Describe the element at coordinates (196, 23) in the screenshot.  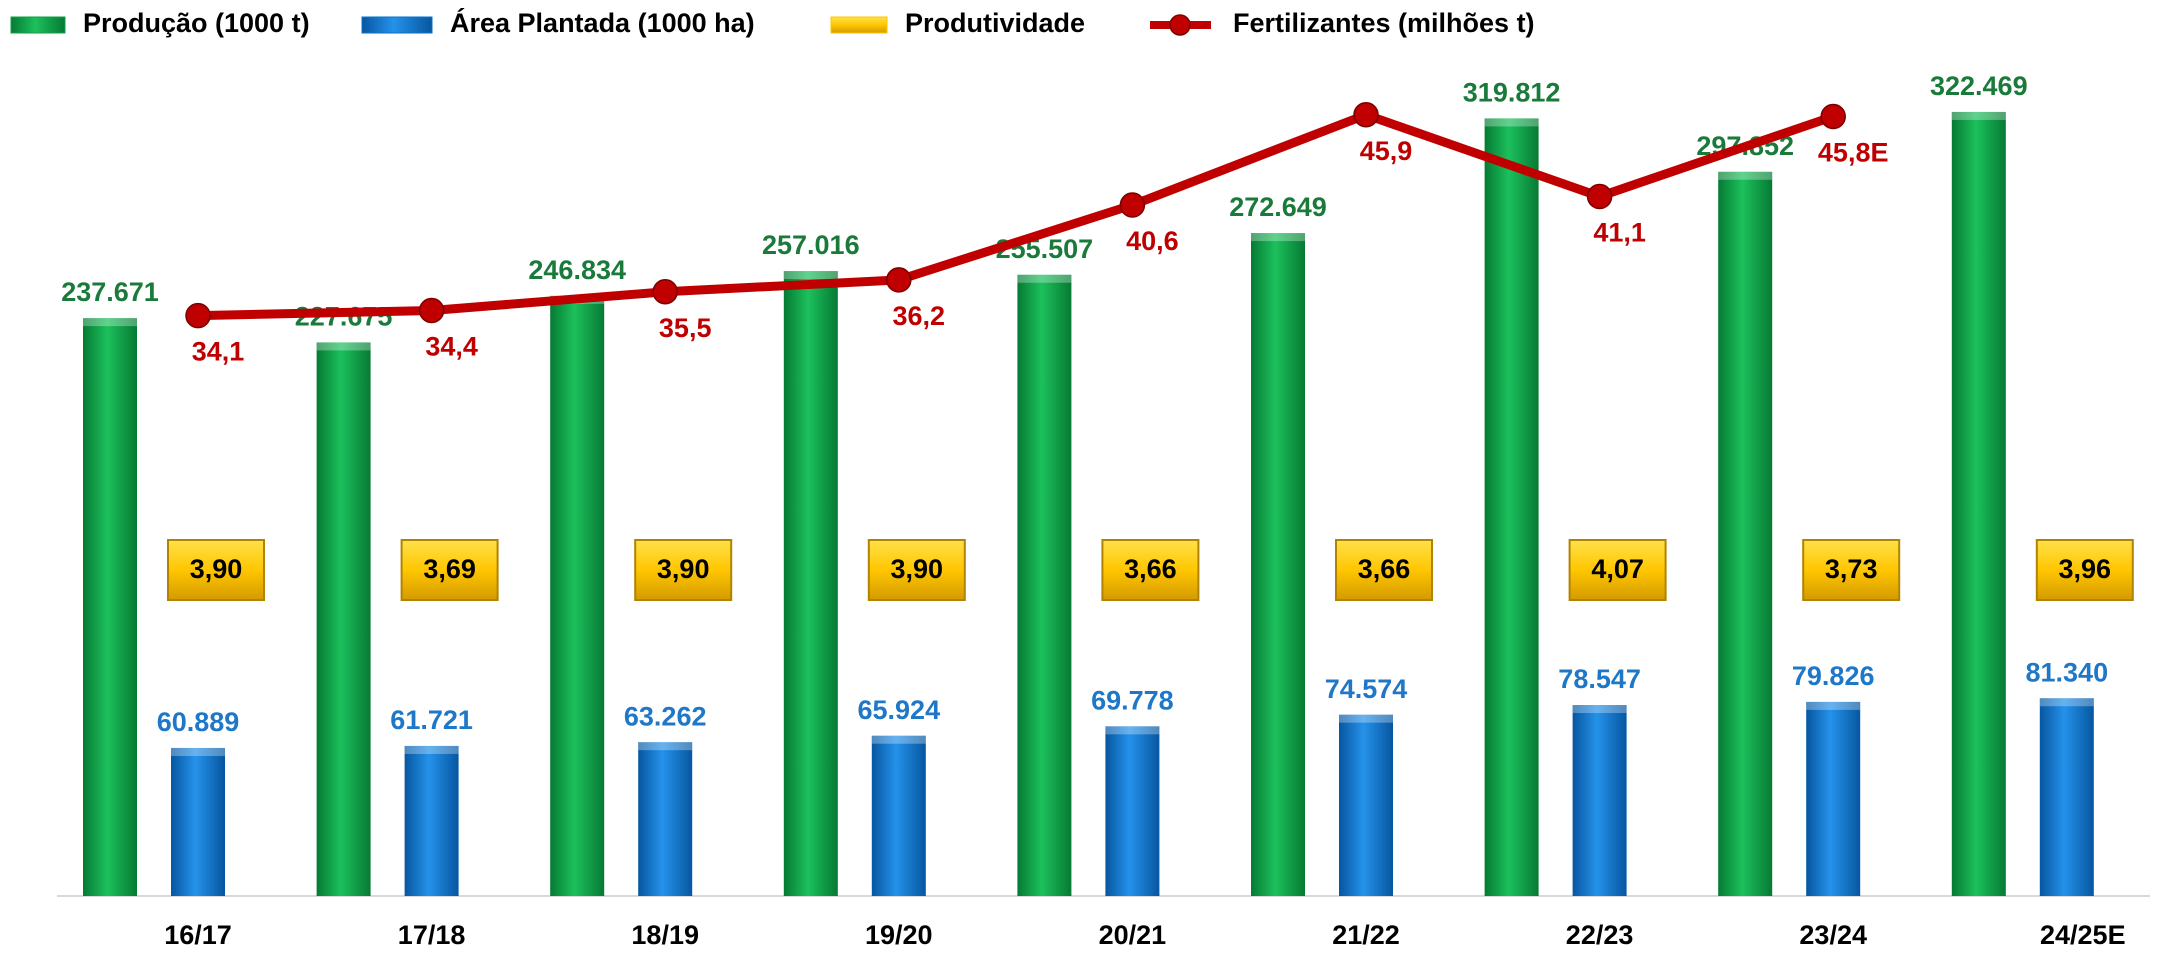
I see `legend-label: Produção (1000 t)` at that location.